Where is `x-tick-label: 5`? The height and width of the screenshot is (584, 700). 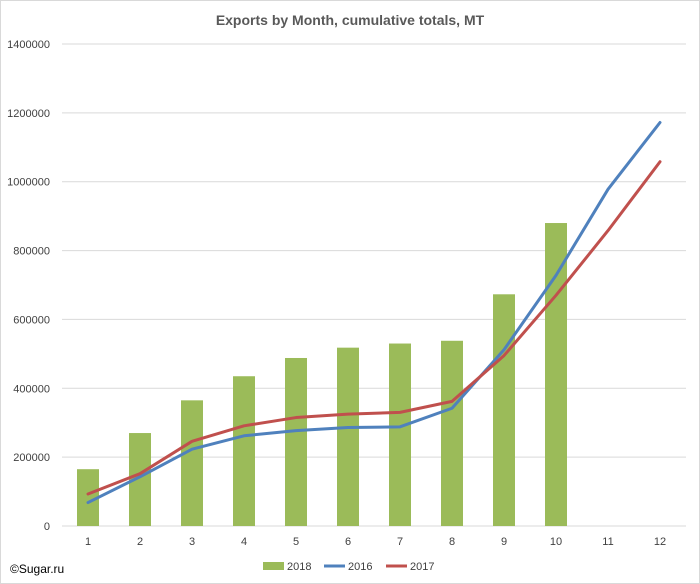 x-tick-label: 5 is located at coordinates (296, 542).